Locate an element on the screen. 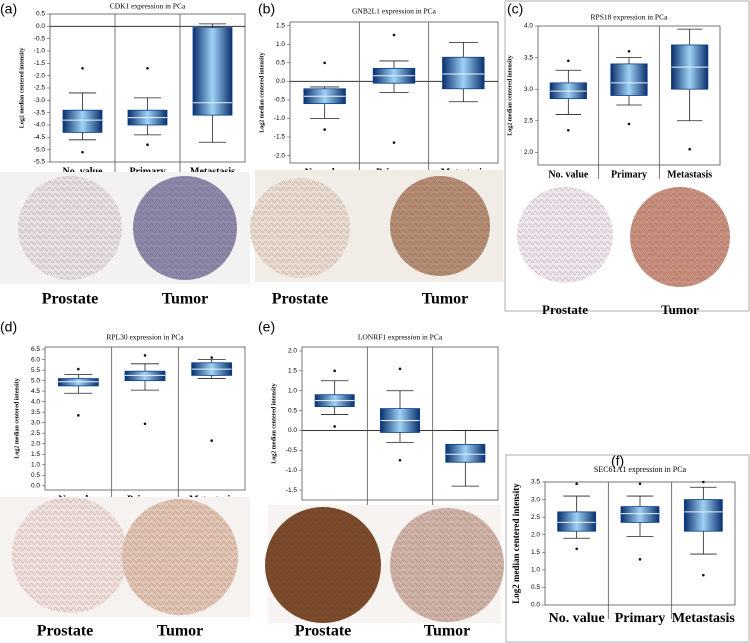  panel-frame is located at coordinates (627, 548).